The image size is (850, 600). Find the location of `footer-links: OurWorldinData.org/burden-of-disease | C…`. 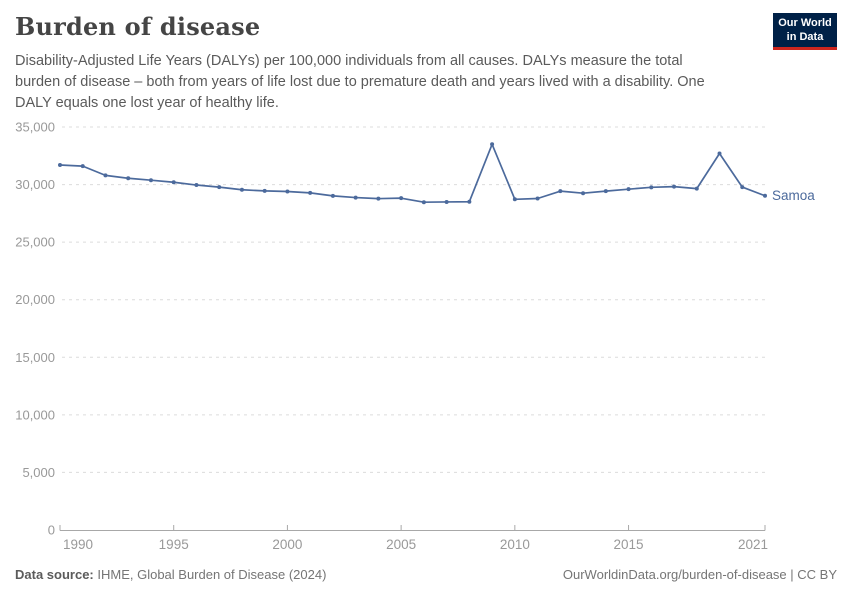

footer-links: OurWorldinData.org/burden-of-disease | C… is located at coordinates (700, 574).